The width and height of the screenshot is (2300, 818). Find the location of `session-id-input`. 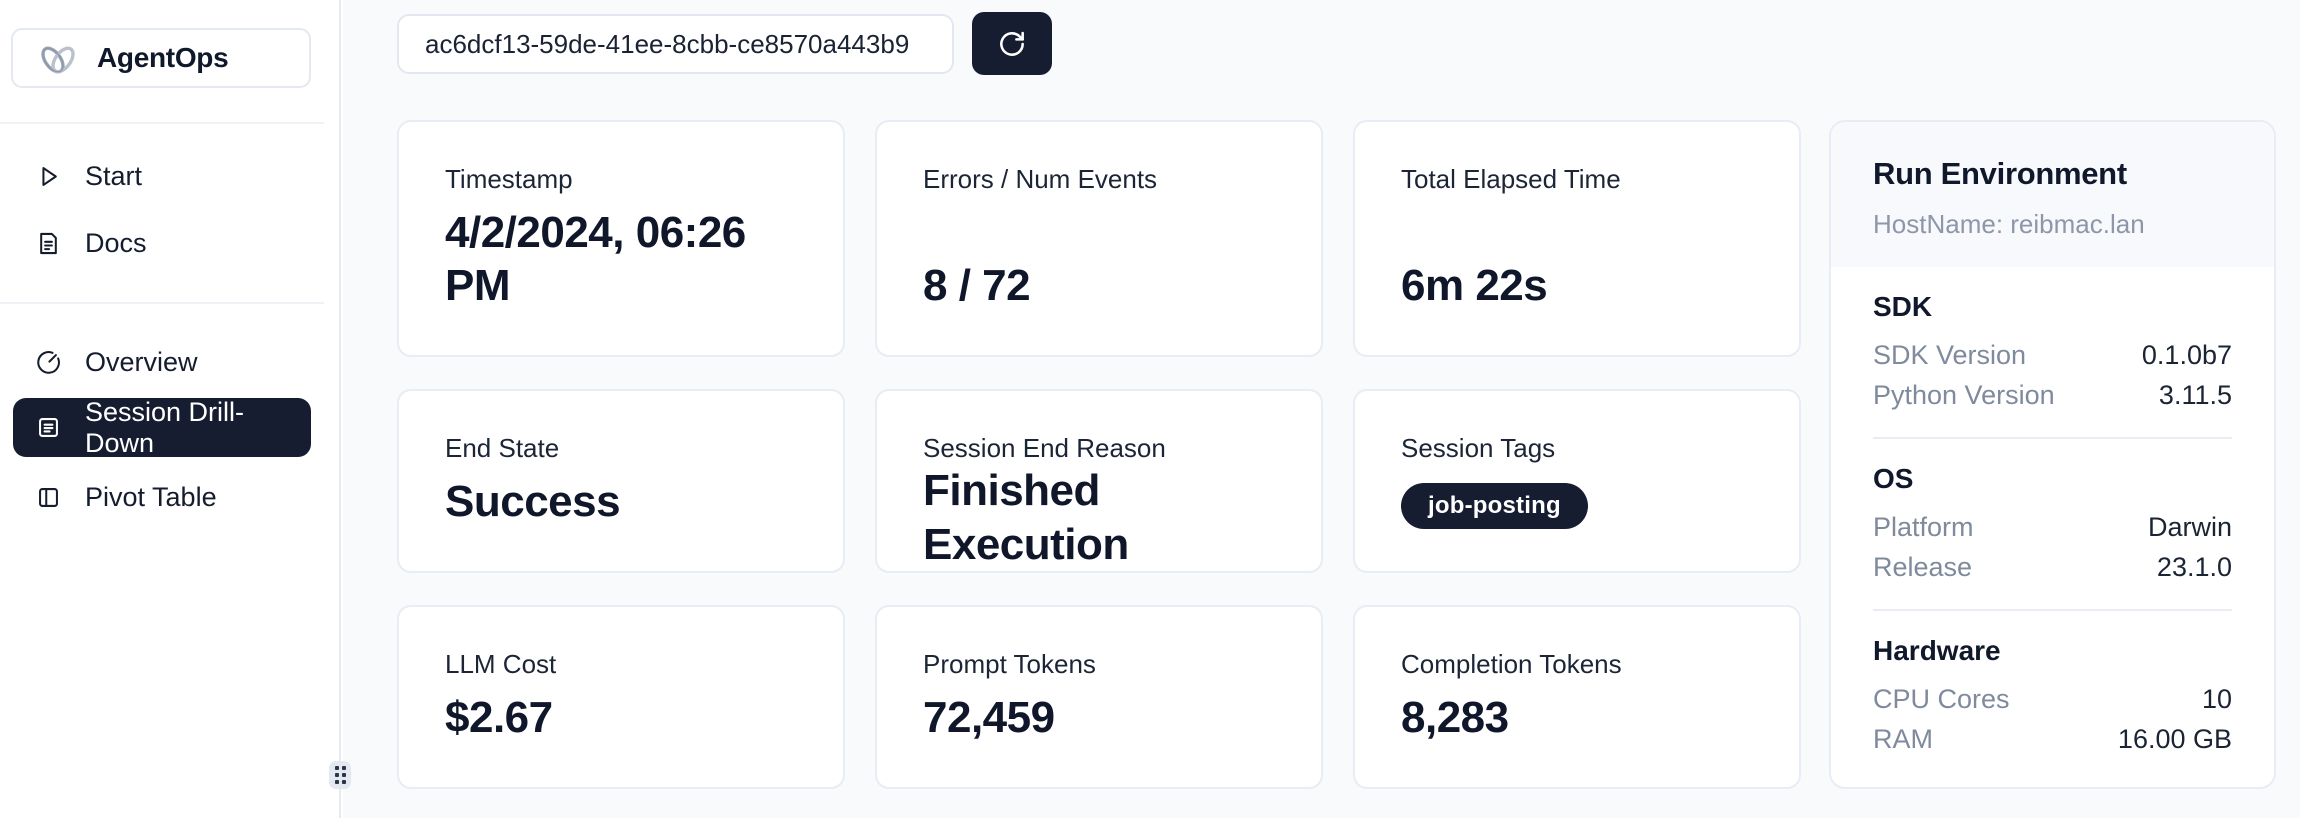

session-id-input is located at coordinates (675, 44).